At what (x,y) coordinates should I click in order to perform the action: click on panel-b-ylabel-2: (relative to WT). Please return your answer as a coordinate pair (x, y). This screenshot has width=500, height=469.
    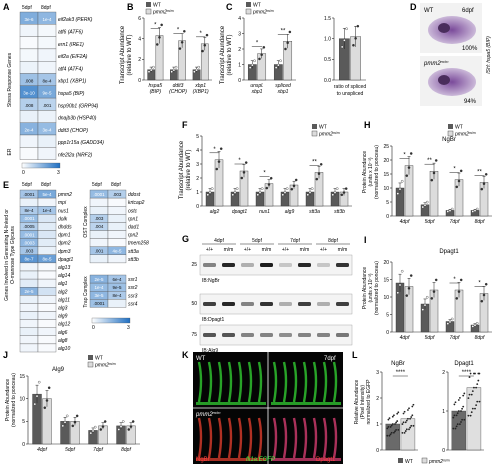
    Looking at the image, I should click on (130, 54).